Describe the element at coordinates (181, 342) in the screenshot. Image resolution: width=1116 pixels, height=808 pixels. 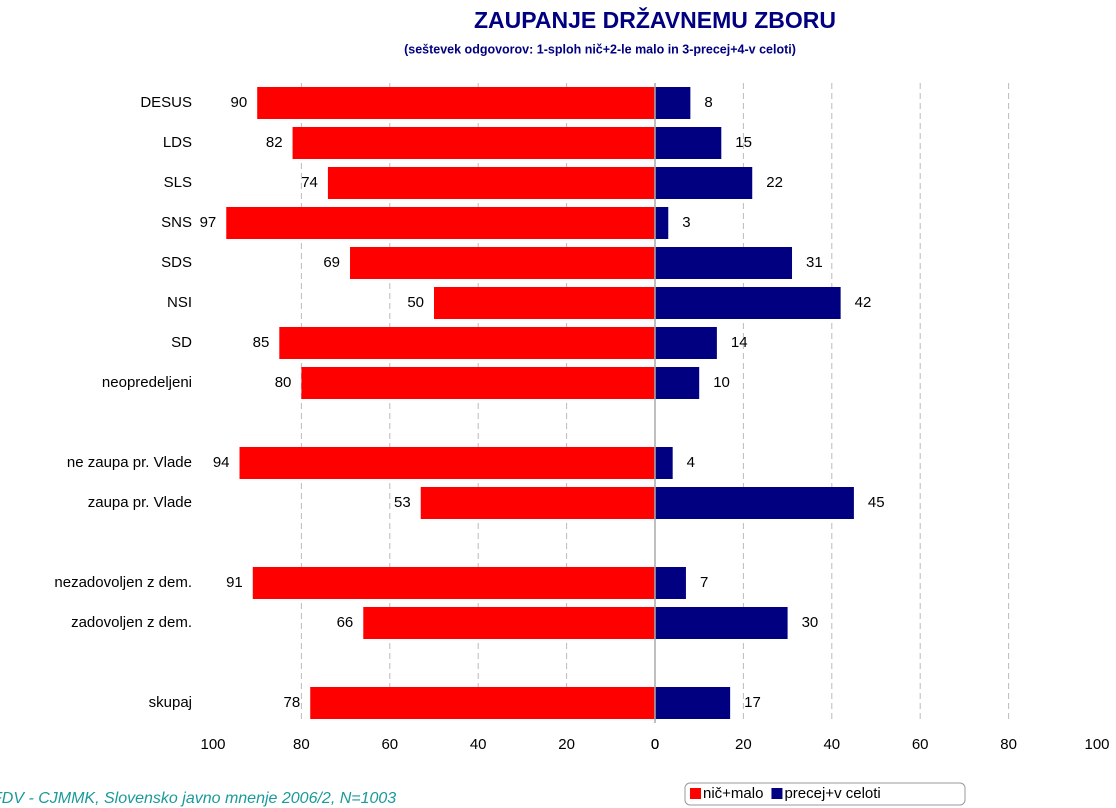
I see `y-tick-label: SD` at that location.